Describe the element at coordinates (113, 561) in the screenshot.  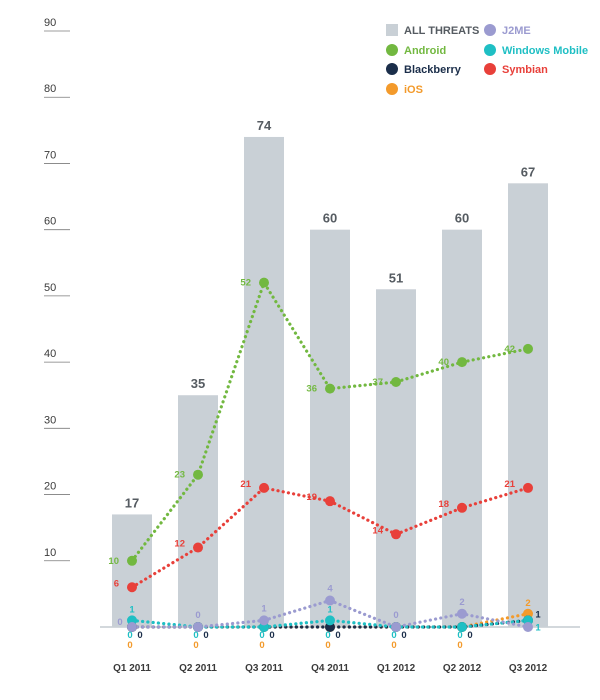
I see `series-value-label: 10` at that location.